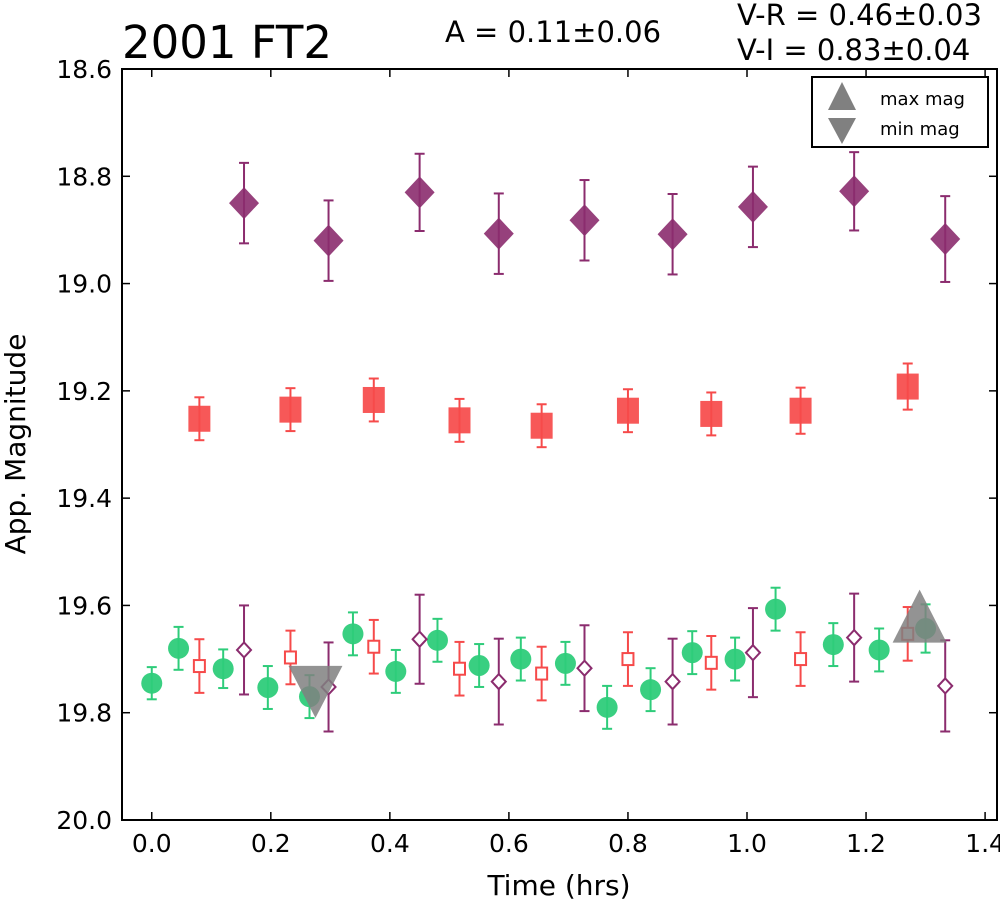 This screenshot has height=901, width=1000. What do you see at coordinates (84, 498) in the screenshot?
I see `y-tick-label: 19.4` at bounding box center [84, 498].